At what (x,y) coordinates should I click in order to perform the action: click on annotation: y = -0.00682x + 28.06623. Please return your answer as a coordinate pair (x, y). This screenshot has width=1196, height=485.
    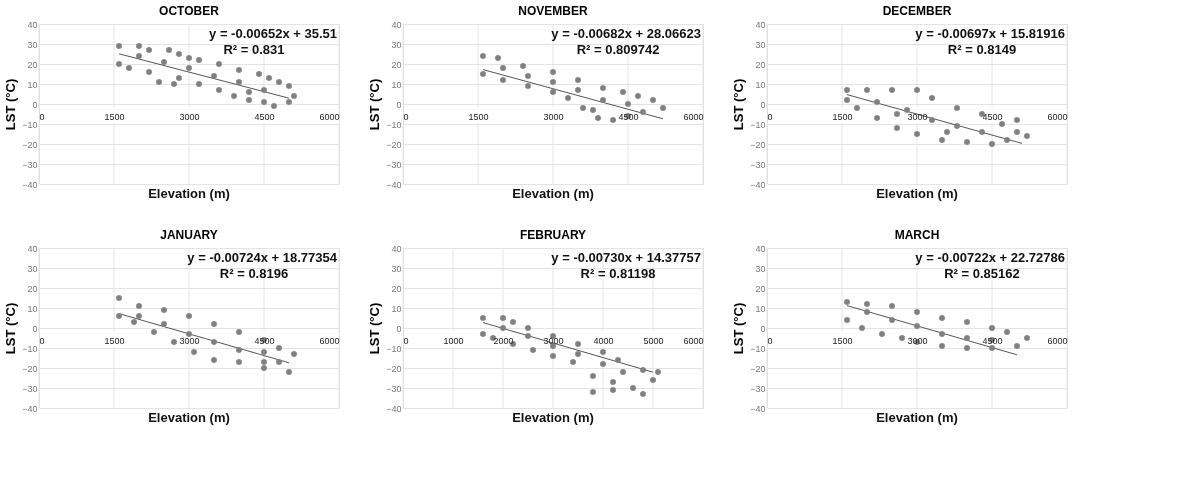
    Looking at the image, I should click on (626, 33).